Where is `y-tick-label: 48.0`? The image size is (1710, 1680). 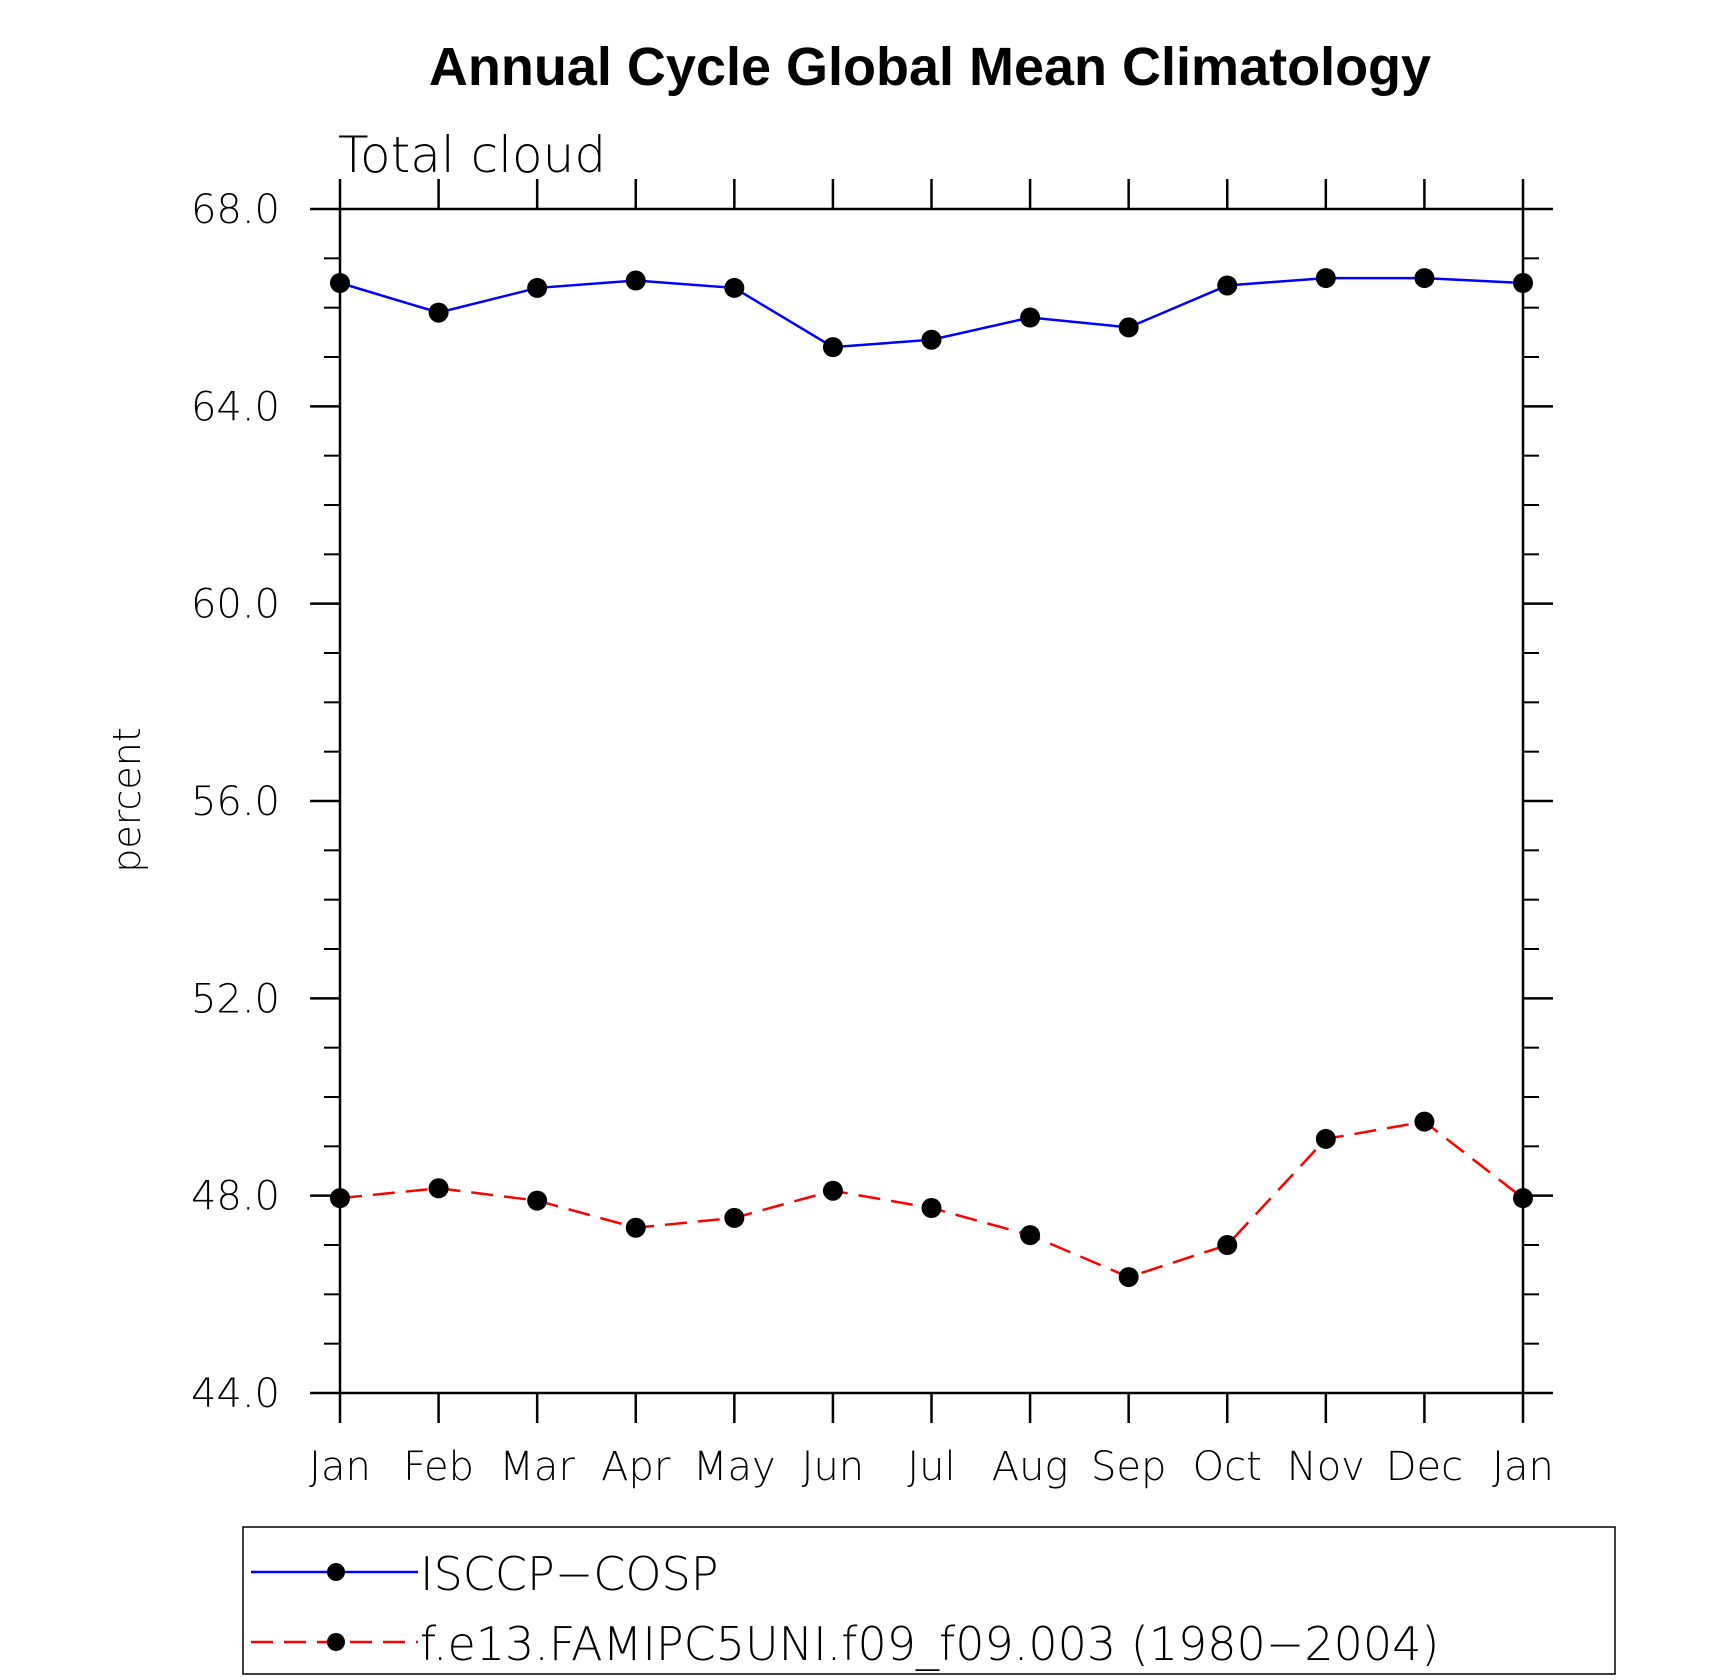 y-tick-label: 48.0 is located at coordinates (235, 1197).